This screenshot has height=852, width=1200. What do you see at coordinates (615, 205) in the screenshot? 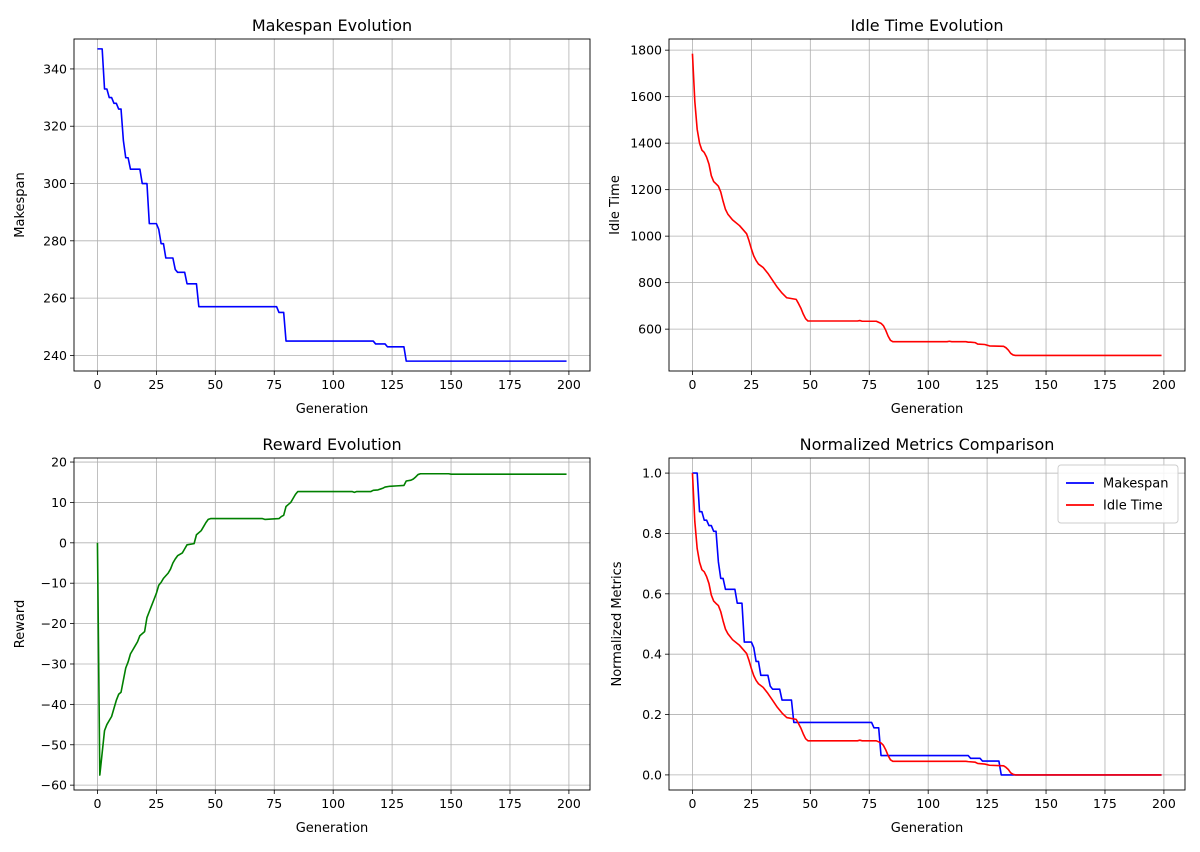
I see `y-axis-label: Idle Time` at bounding box center [615, 205].